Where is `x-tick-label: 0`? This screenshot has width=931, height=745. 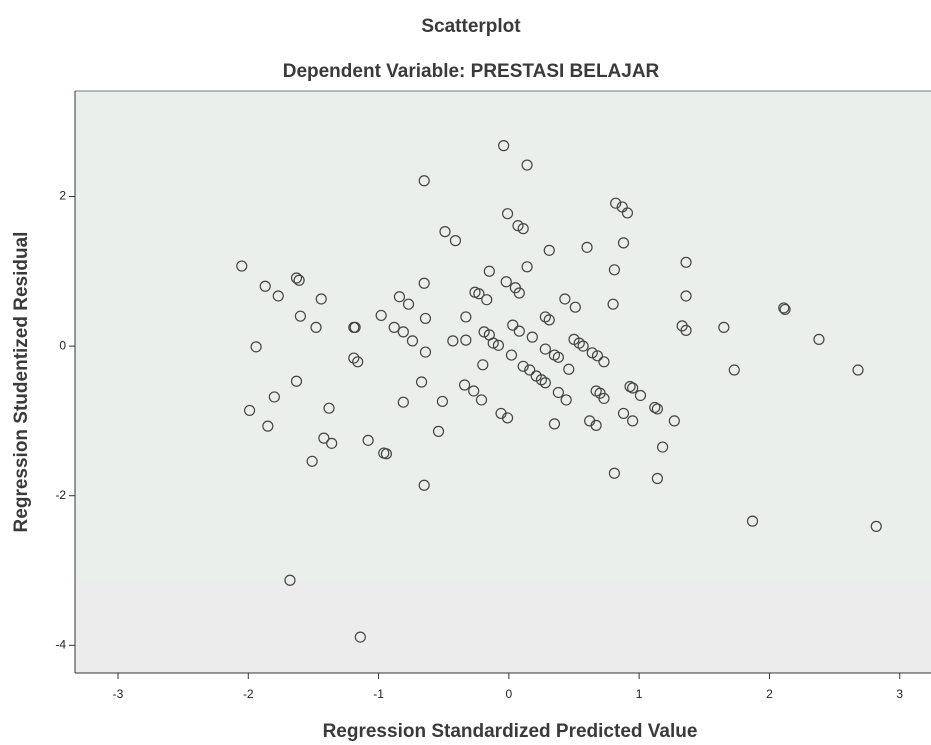 x-tick-label: 0 is located at coordinates (509, 694).